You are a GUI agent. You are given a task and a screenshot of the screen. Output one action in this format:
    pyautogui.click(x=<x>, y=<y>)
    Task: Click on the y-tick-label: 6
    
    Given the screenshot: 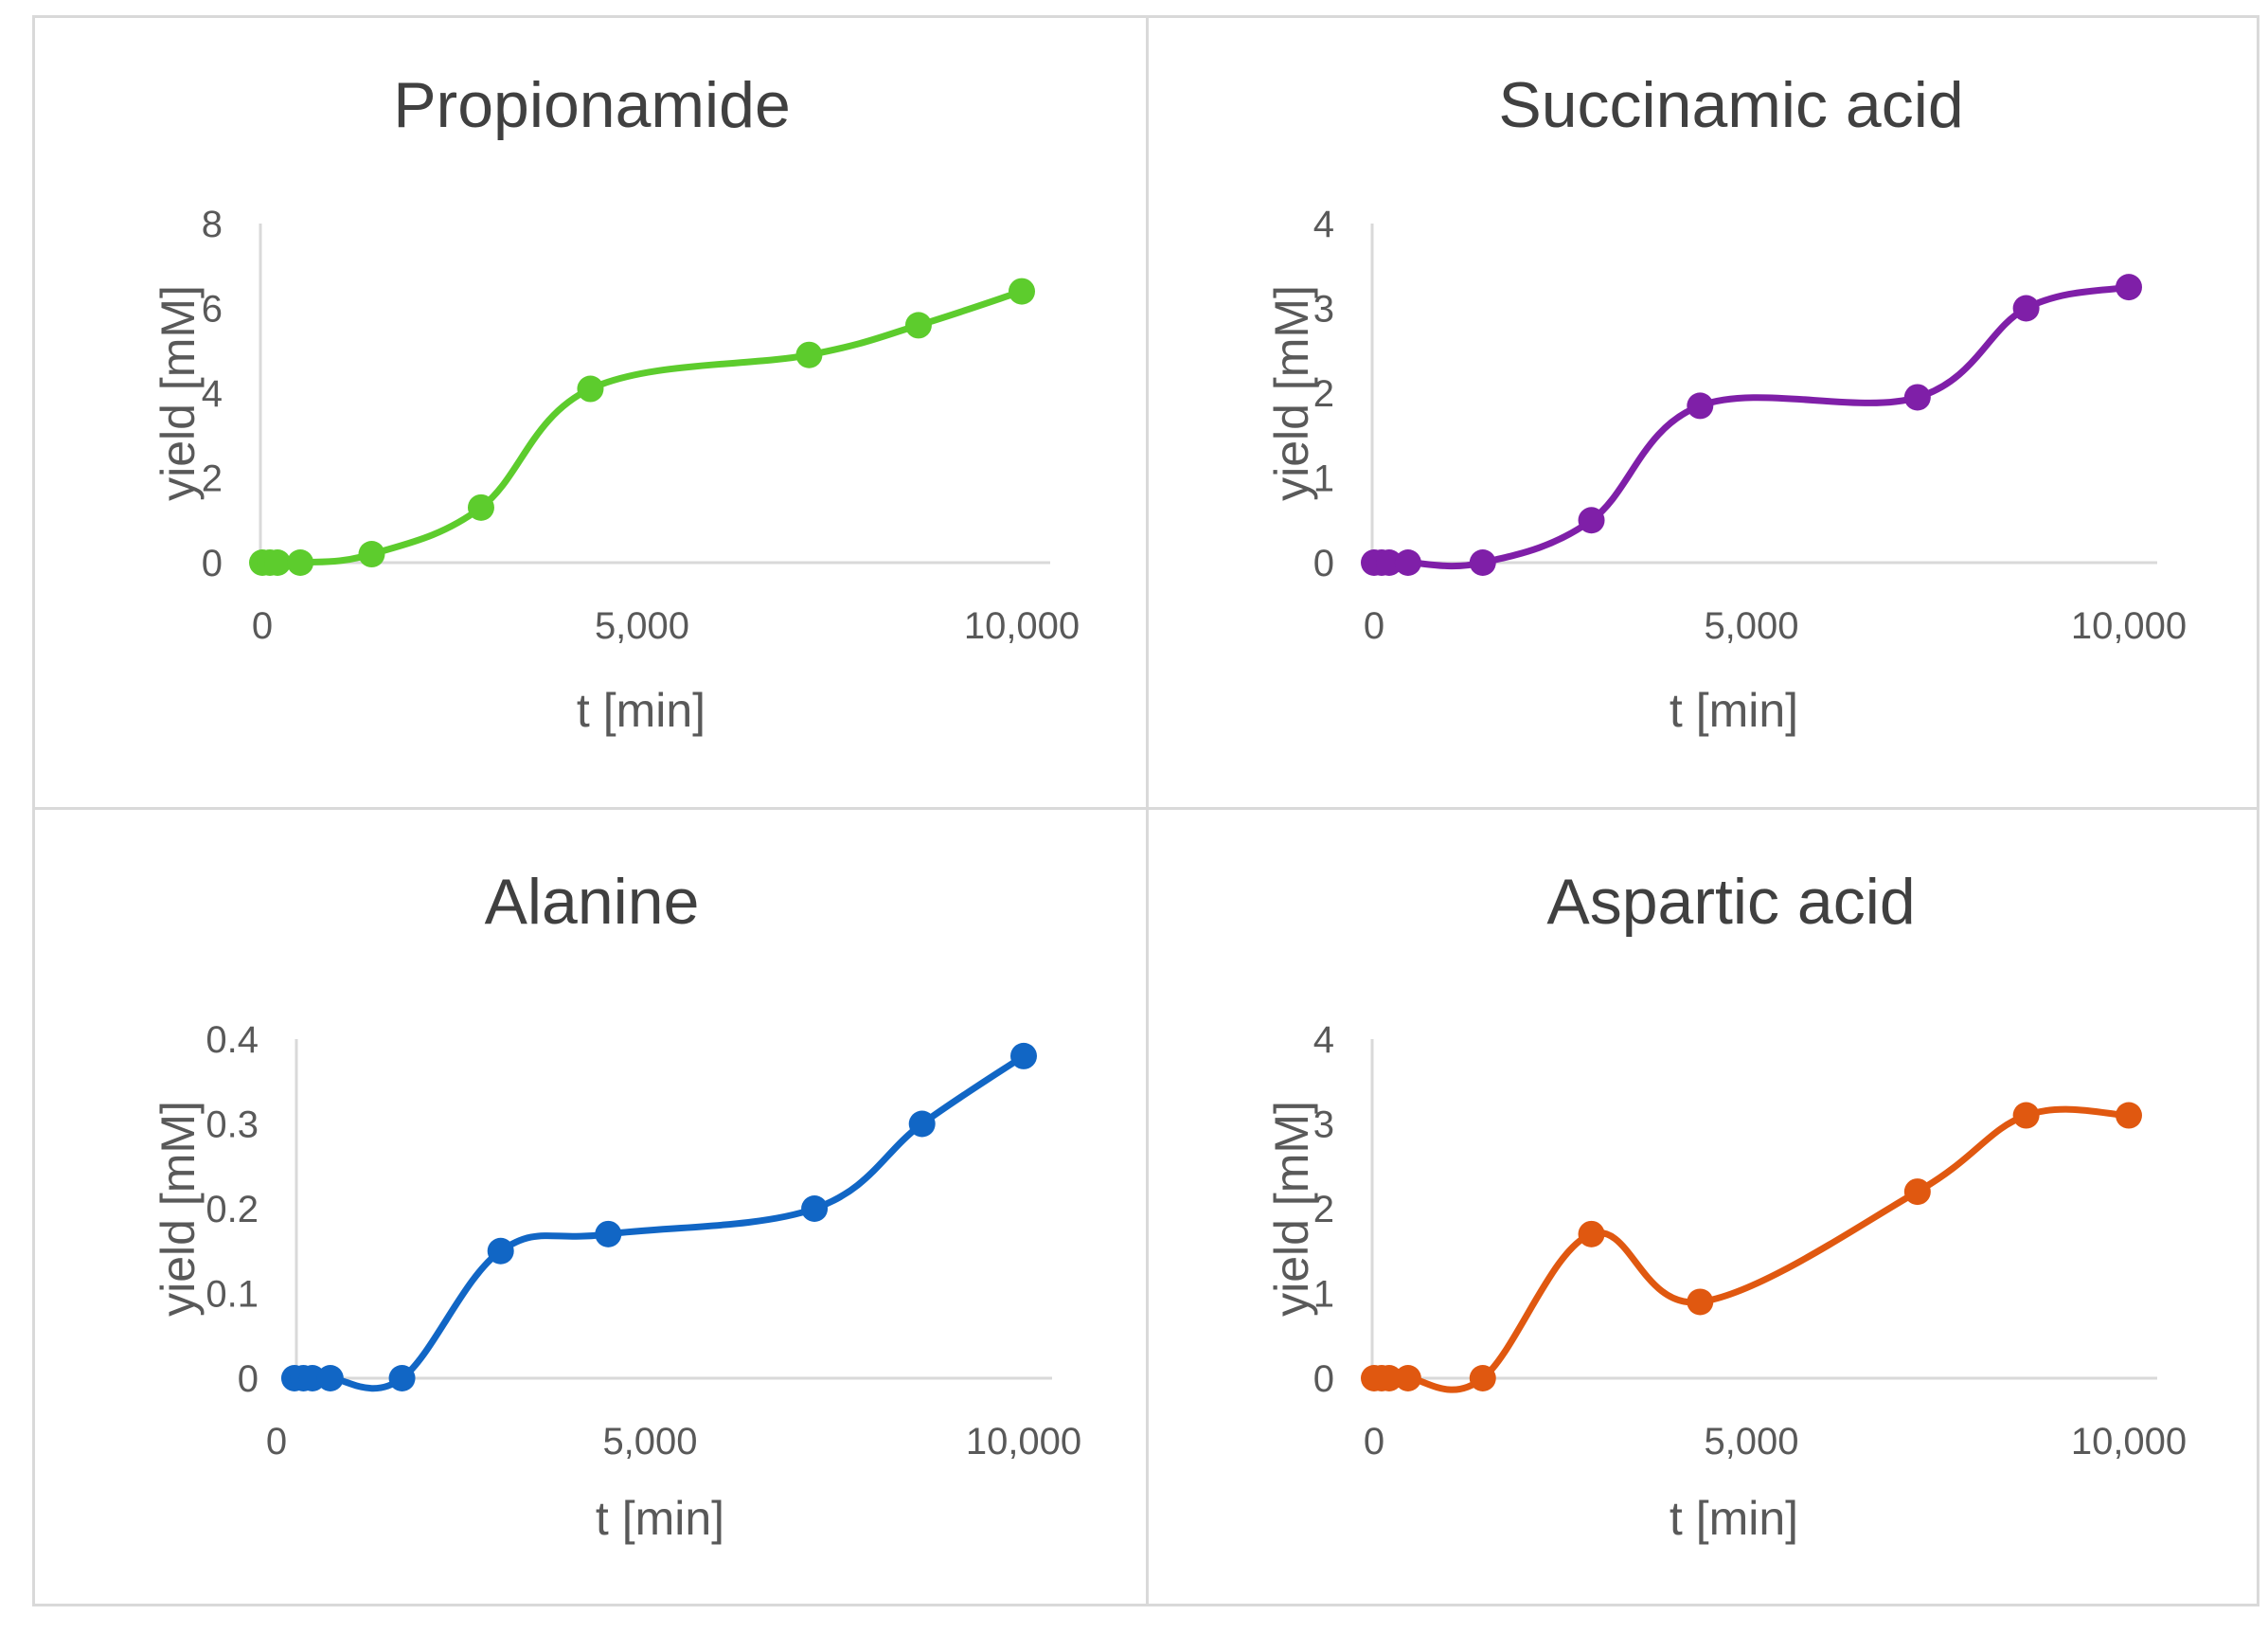 What is the action you would take?
    pyautogui.click(x=212, y=310)
    